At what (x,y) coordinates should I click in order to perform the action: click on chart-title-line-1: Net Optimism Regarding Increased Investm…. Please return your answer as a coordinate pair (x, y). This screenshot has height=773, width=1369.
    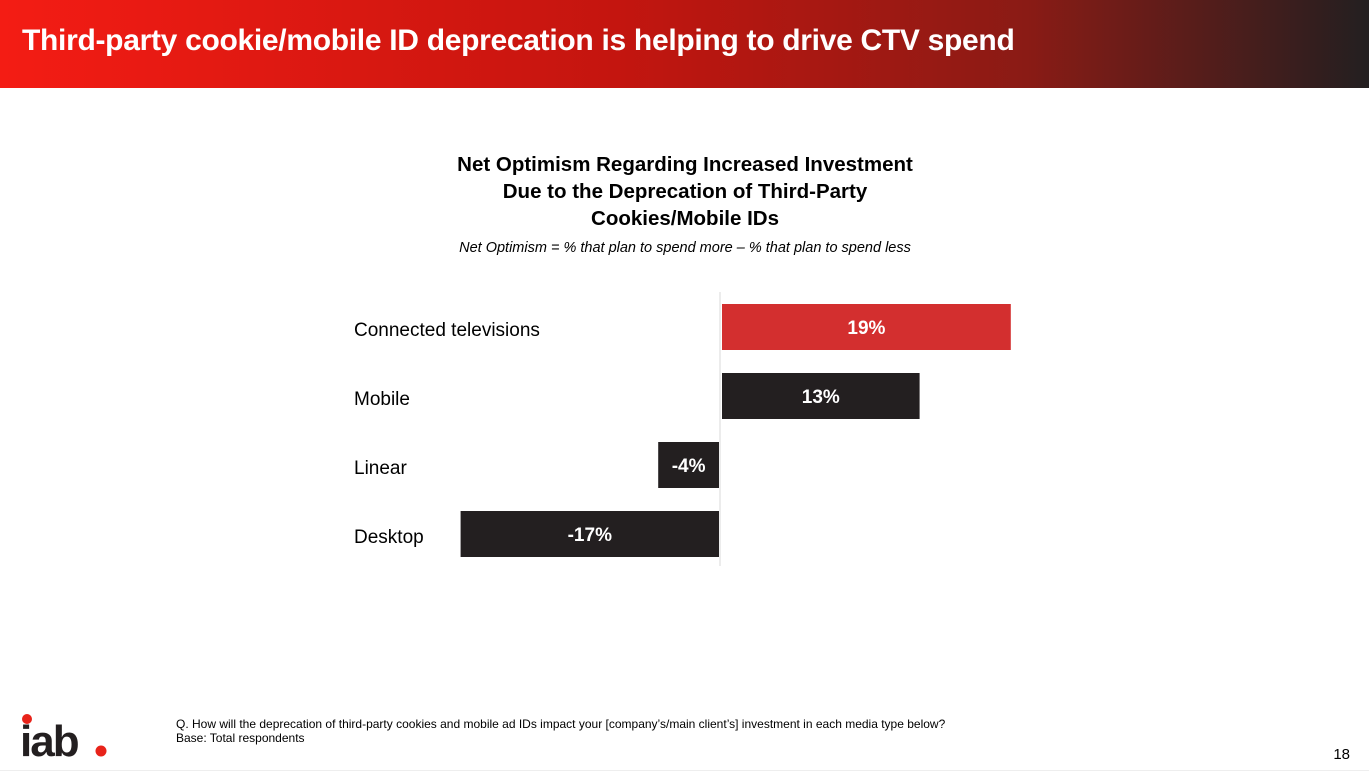
    Looking at the image, I should click on (685, 164).